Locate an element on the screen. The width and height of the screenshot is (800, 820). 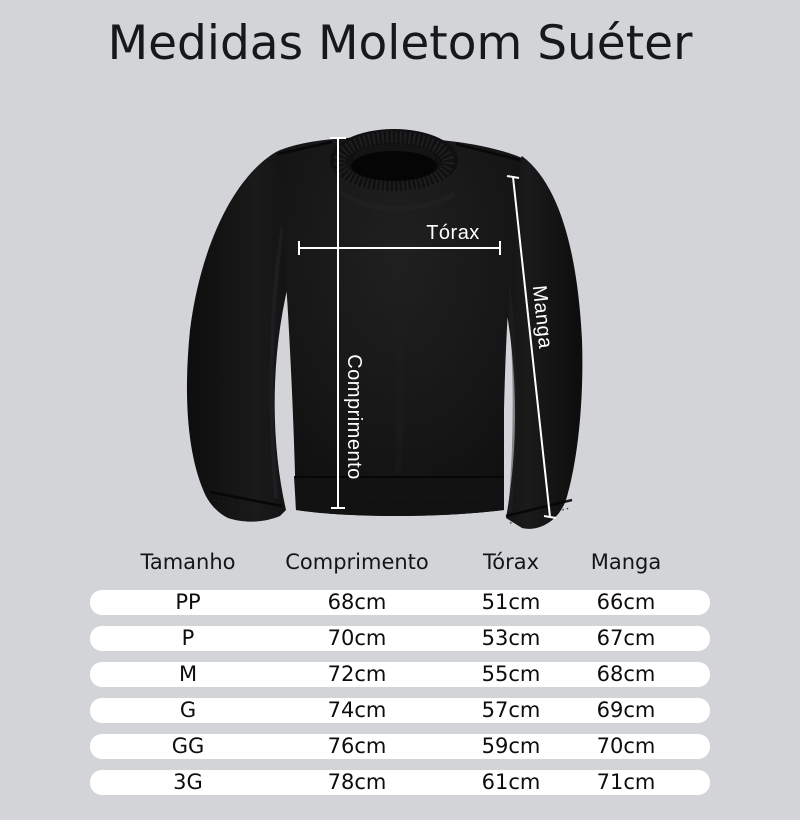
manga-cell: 70cm is located at coordinates (626, 746).